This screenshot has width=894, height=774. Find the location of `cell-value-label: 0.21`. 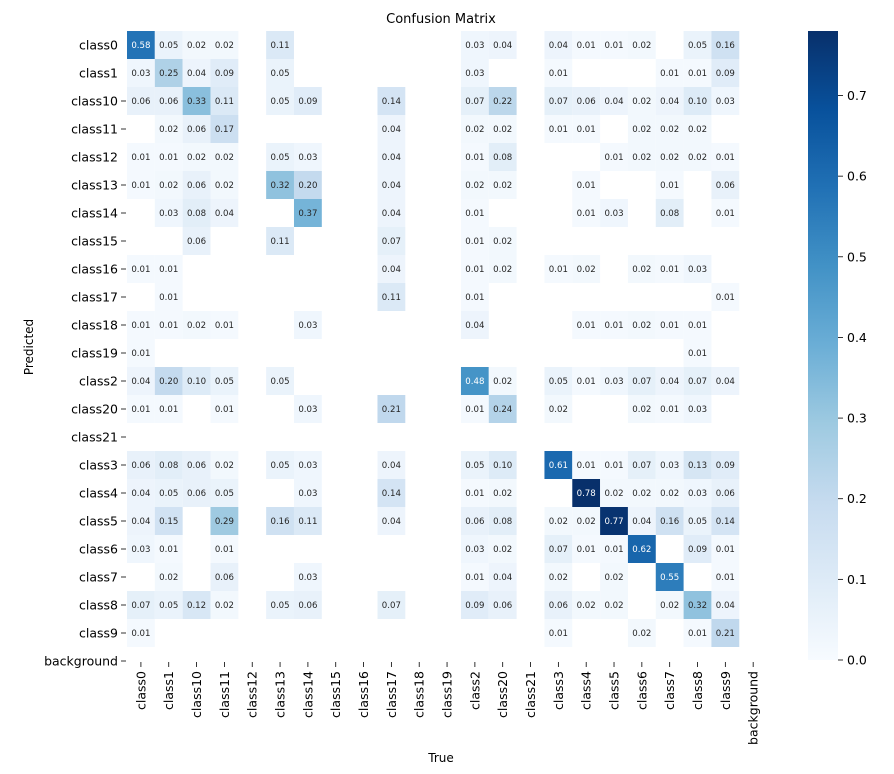

cell-value-label: 0.21 is located at coordinates (725, 634).